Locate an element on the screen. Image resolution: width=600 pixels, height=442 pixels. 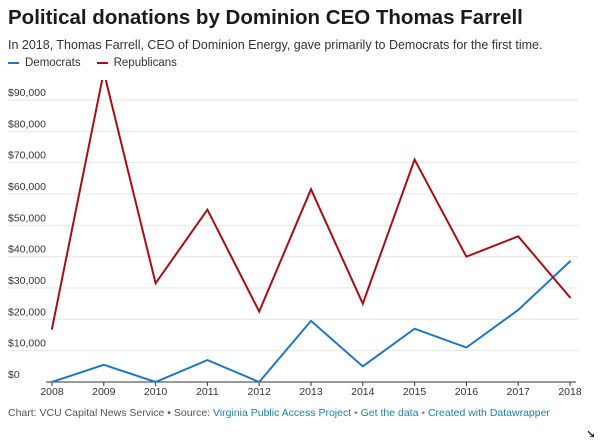
y-tick-label: $0 is located at coordinates (14, 375).